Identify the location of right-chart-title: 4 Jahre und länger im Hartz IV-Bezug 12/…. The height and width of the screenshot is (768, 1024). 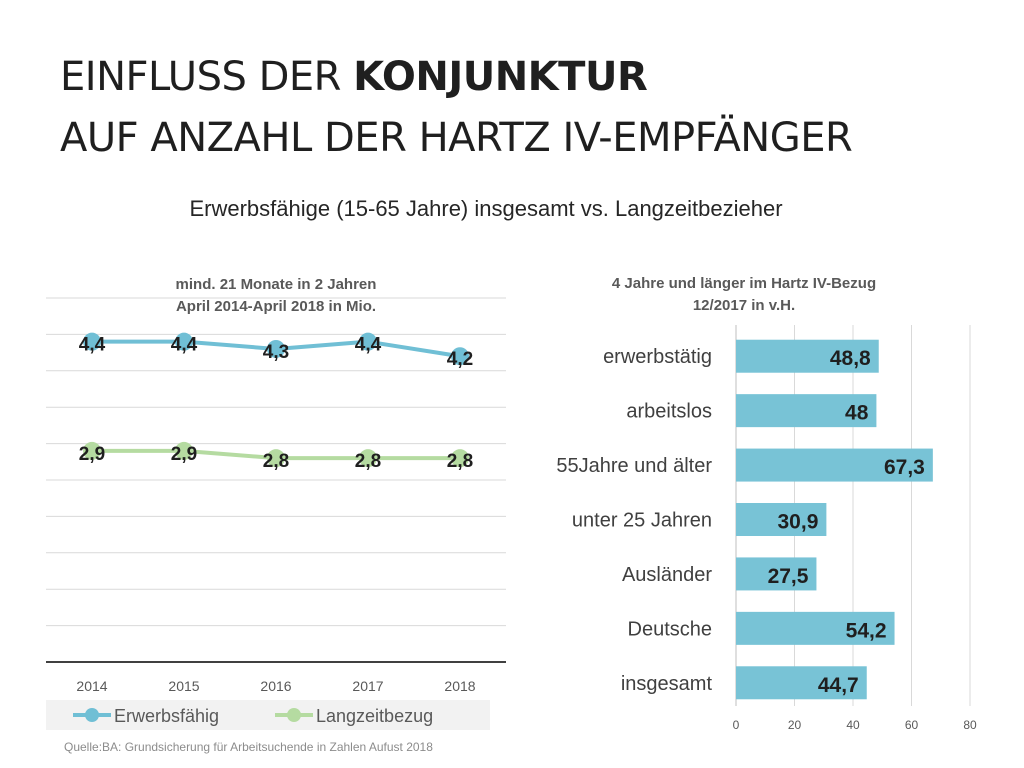
(744, 295).